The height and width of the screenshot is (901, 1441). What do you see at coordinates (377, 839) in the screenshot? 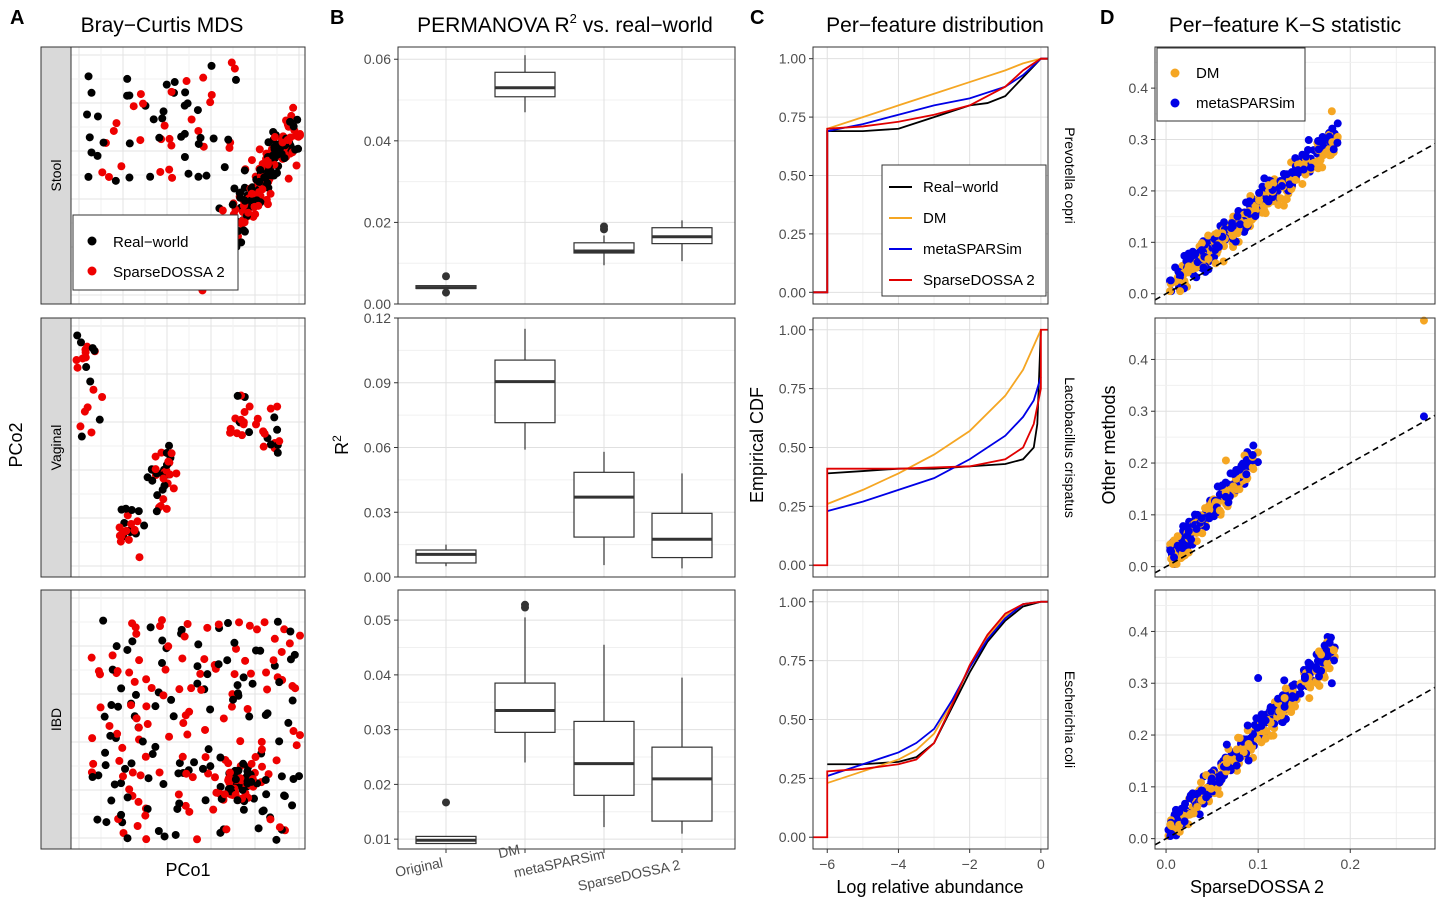
I see `b-ytick-label: 0.01` at bounding box center [377, 839].